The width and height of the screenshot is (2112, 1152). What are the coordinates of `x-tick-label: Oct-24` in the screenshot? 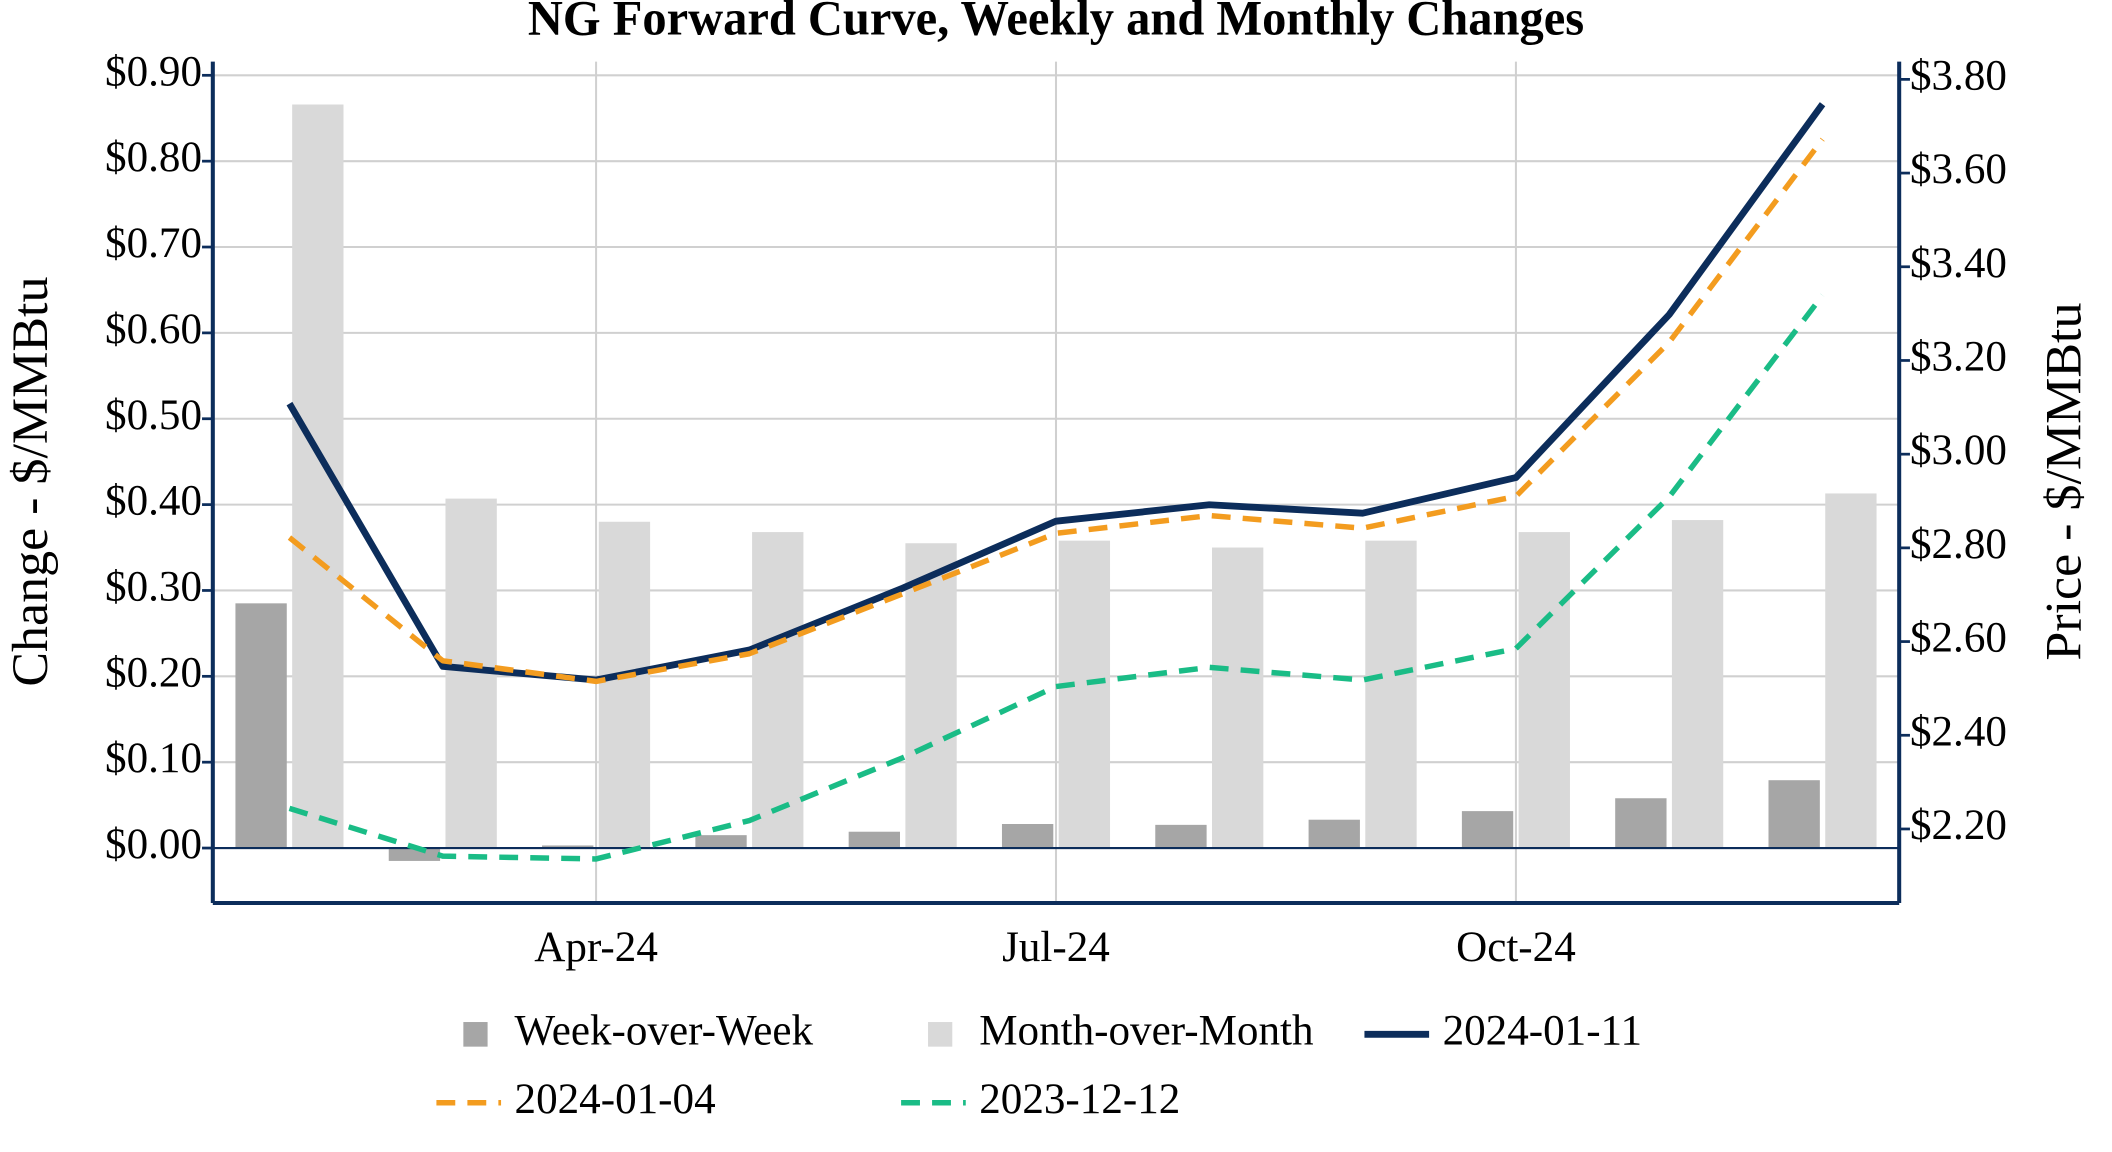 It's located at (1516, 947).